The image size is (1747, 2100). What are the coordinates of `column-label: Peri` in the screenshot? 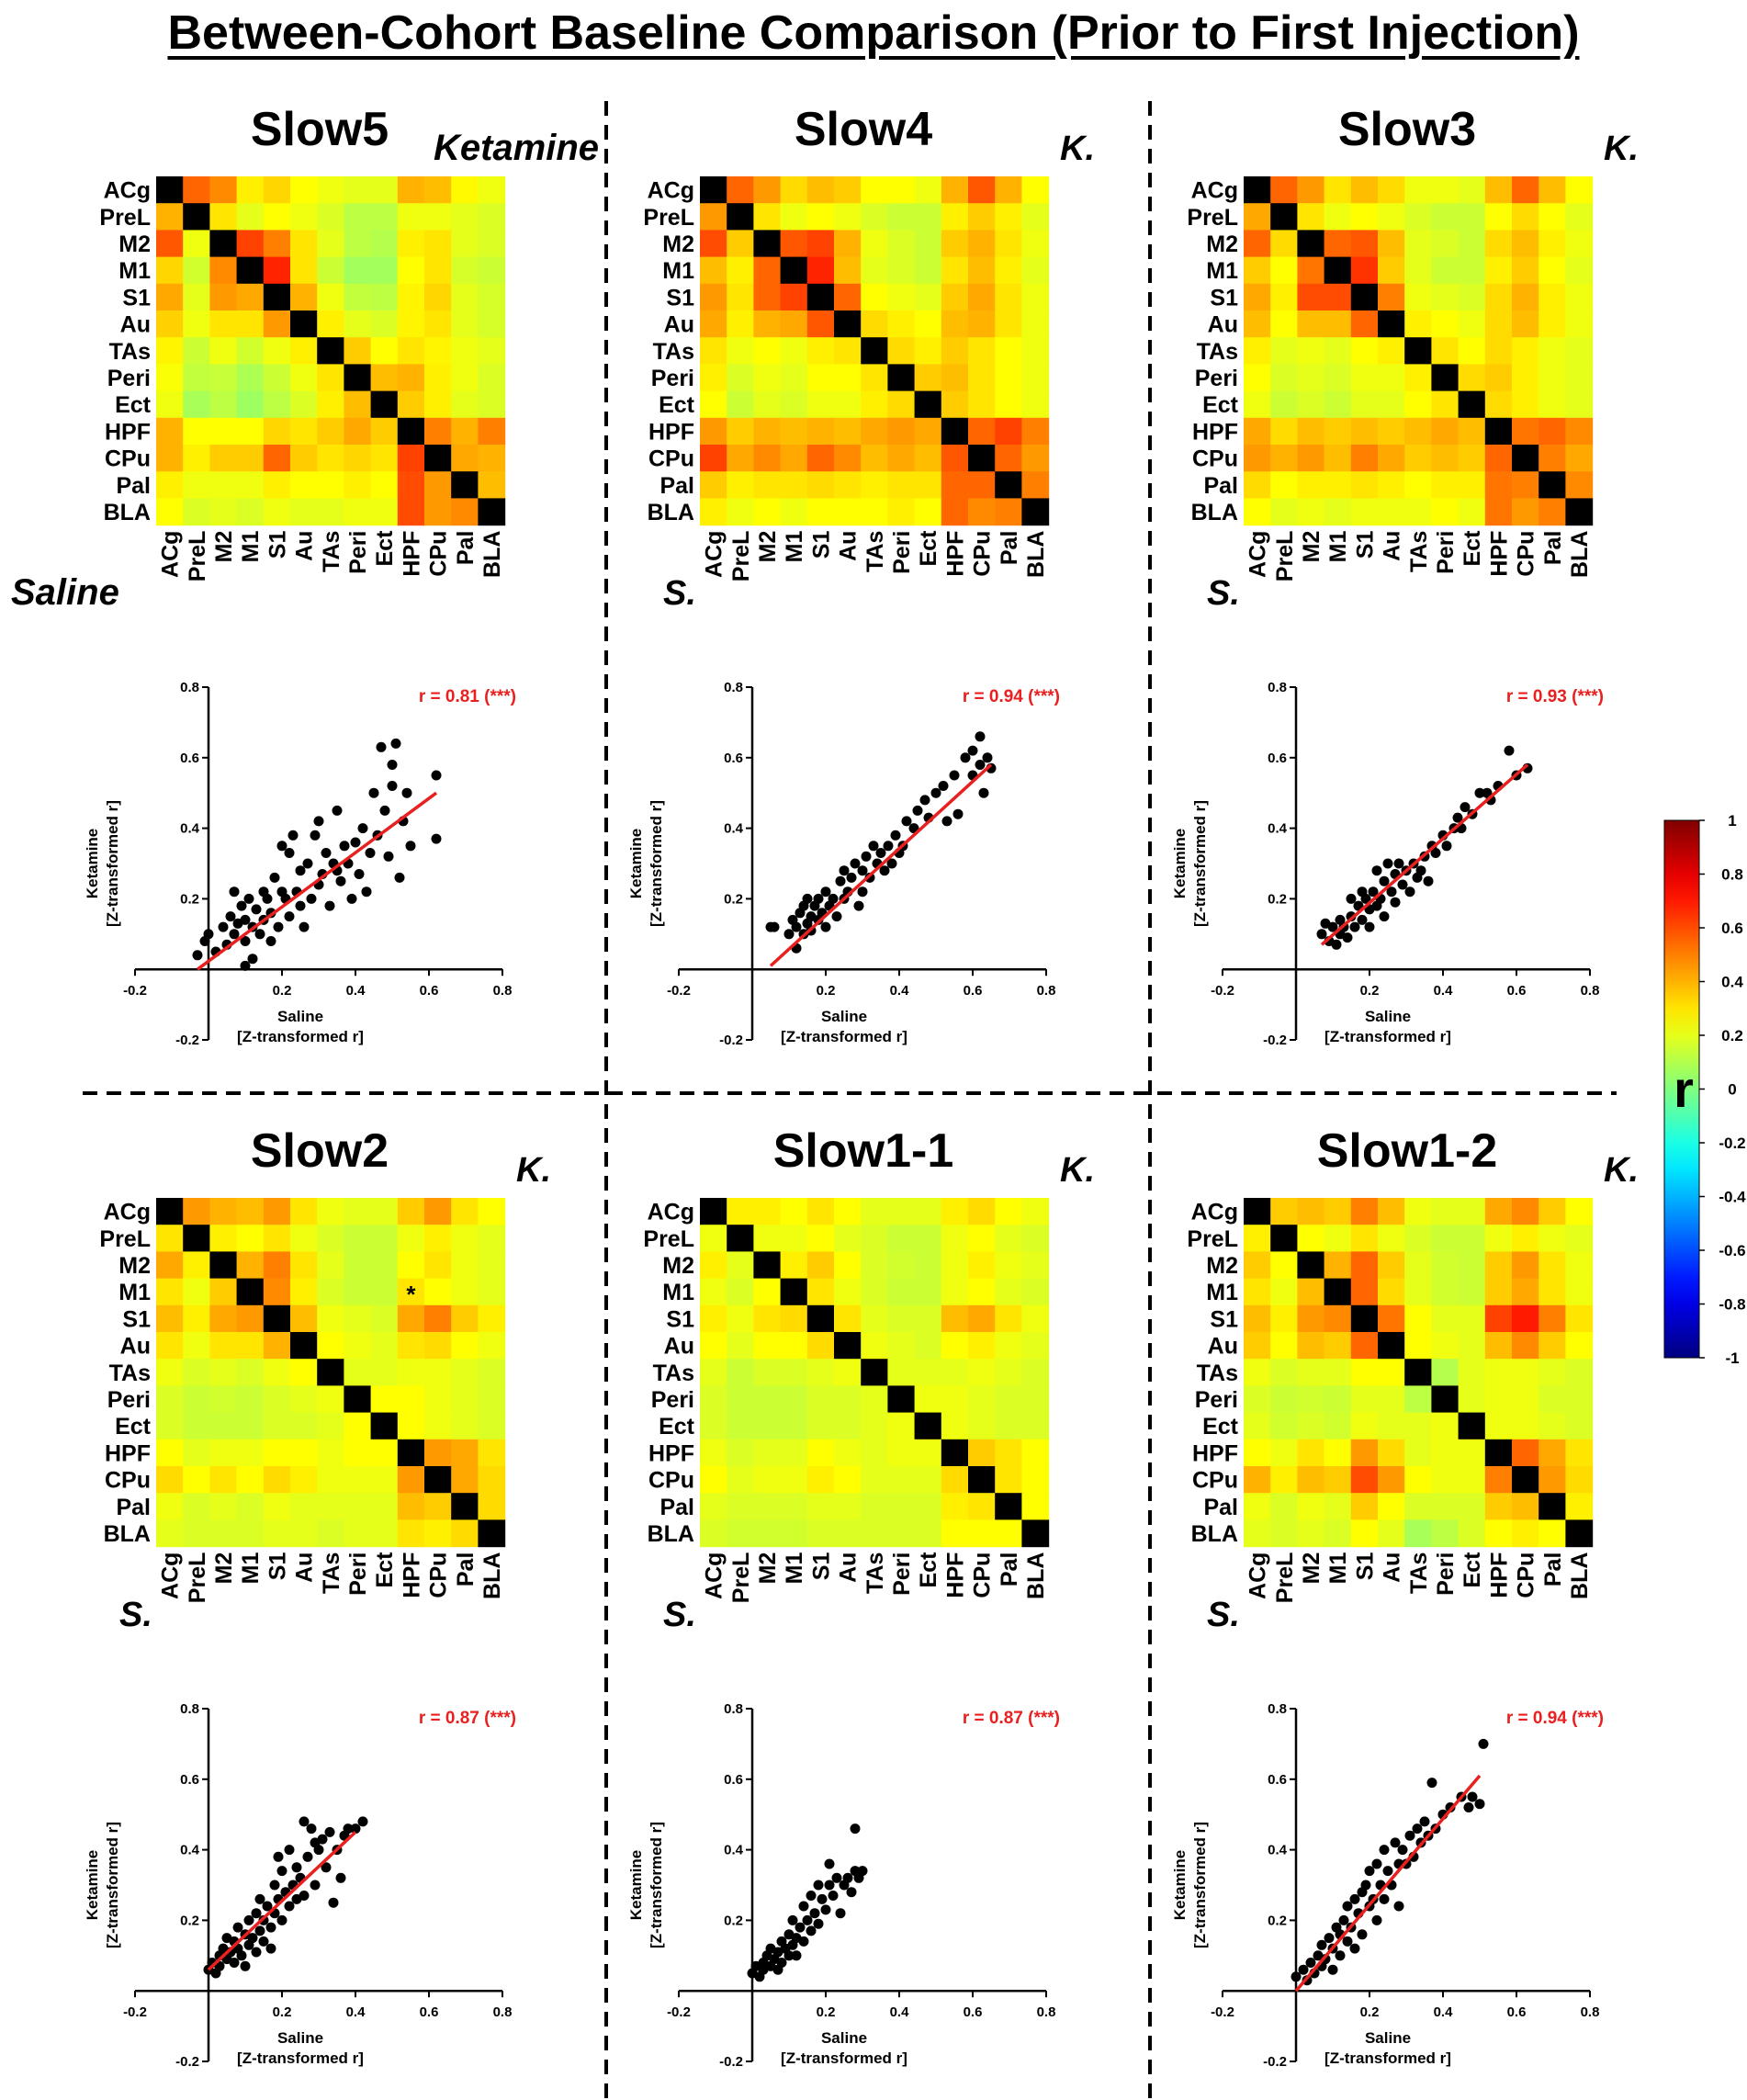 It's located at (1446, 1574).